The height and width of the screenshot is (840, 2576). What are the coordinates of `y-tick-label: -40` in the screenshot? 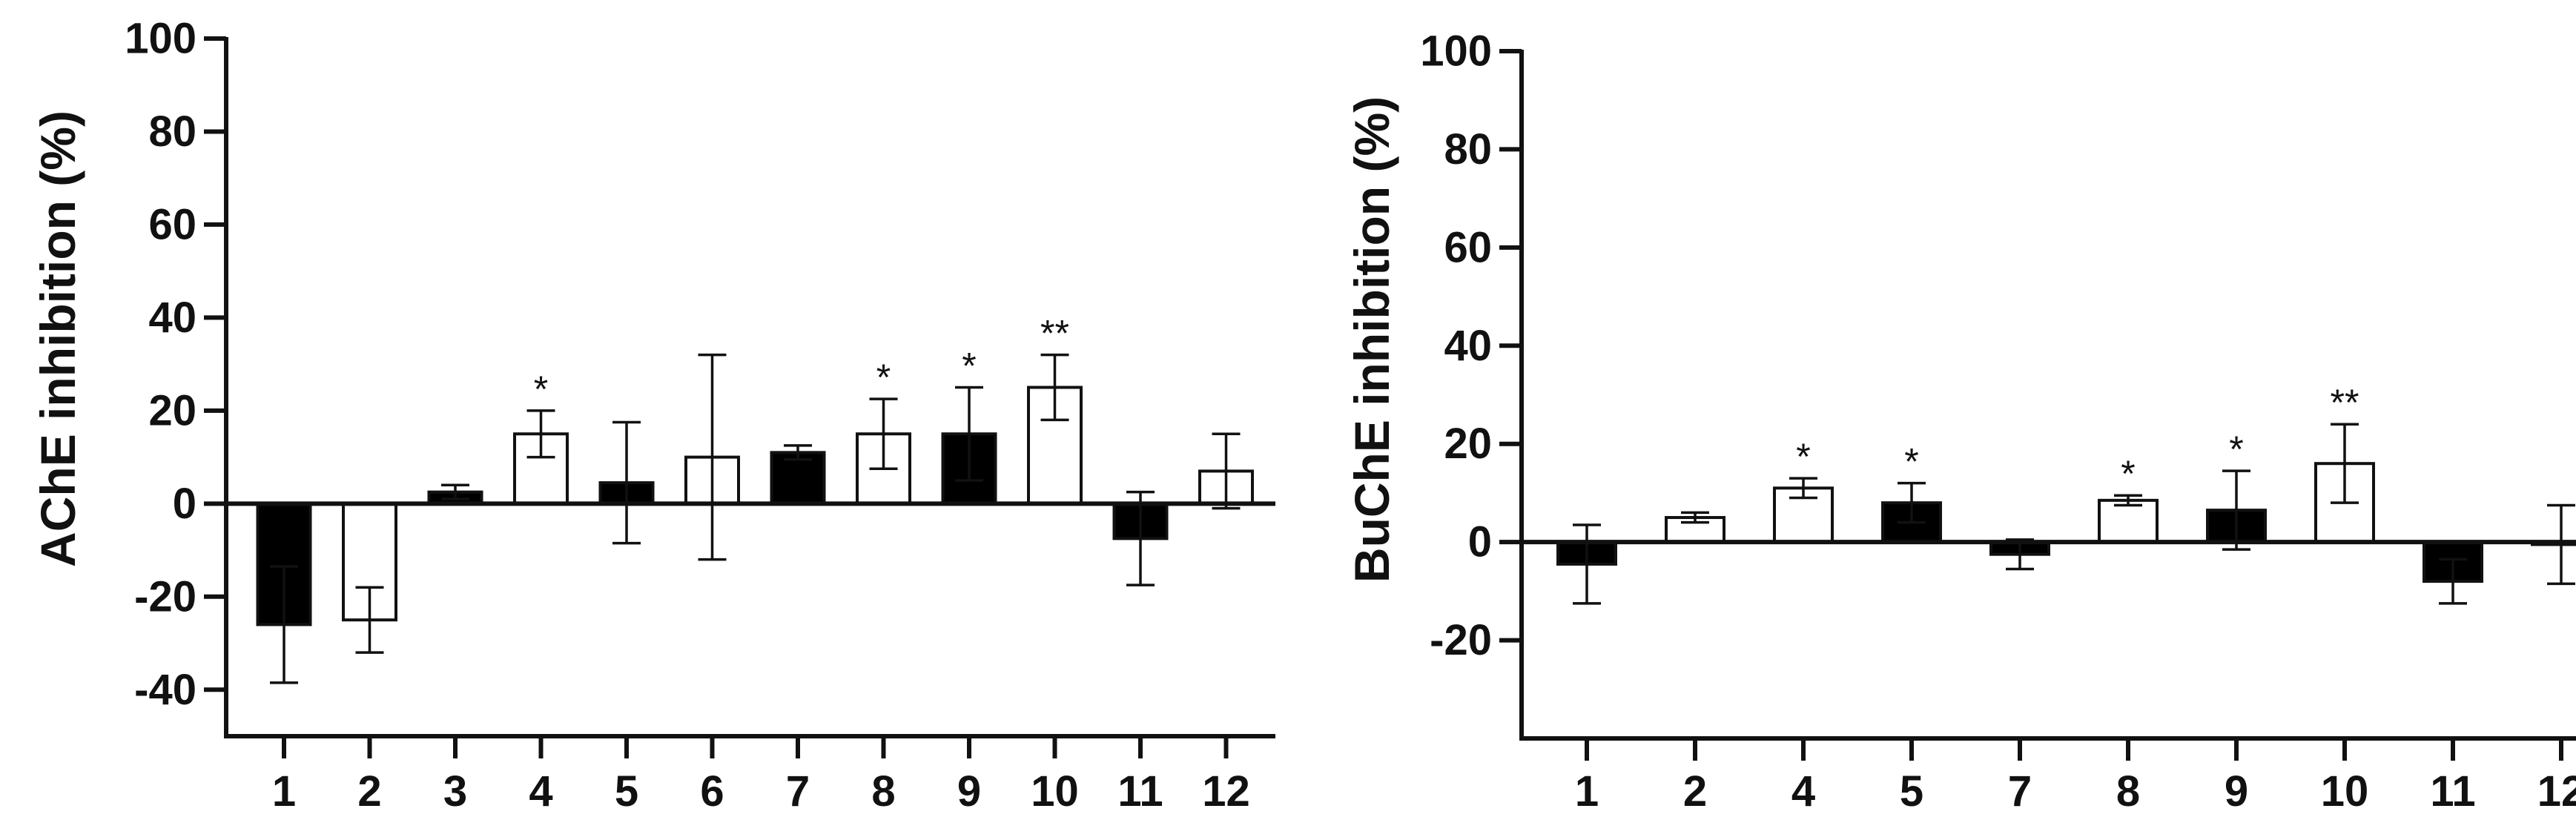 It's located at (165, 690).